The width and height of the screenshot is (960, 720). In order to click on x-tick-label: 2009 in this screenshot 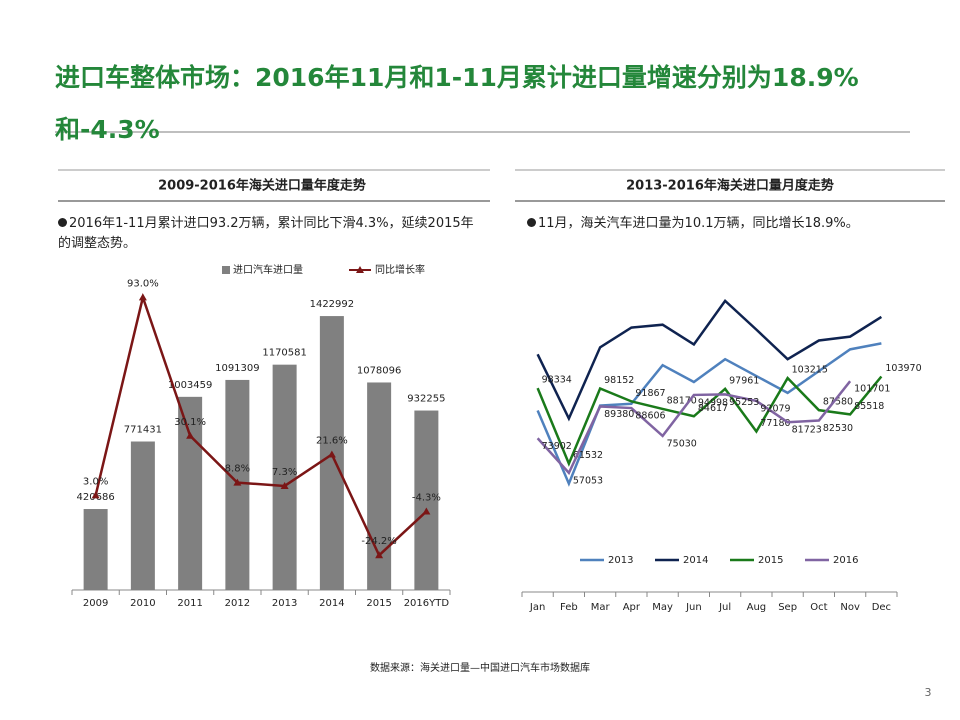, I will do `click(95, 603)`.